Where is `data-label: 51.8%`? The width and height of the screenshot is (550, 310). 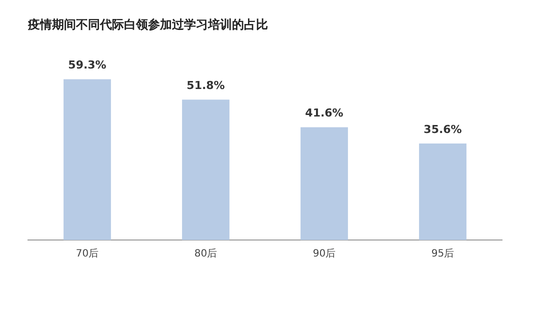 data-label: 51.8% is located at coordinates (205, 85).